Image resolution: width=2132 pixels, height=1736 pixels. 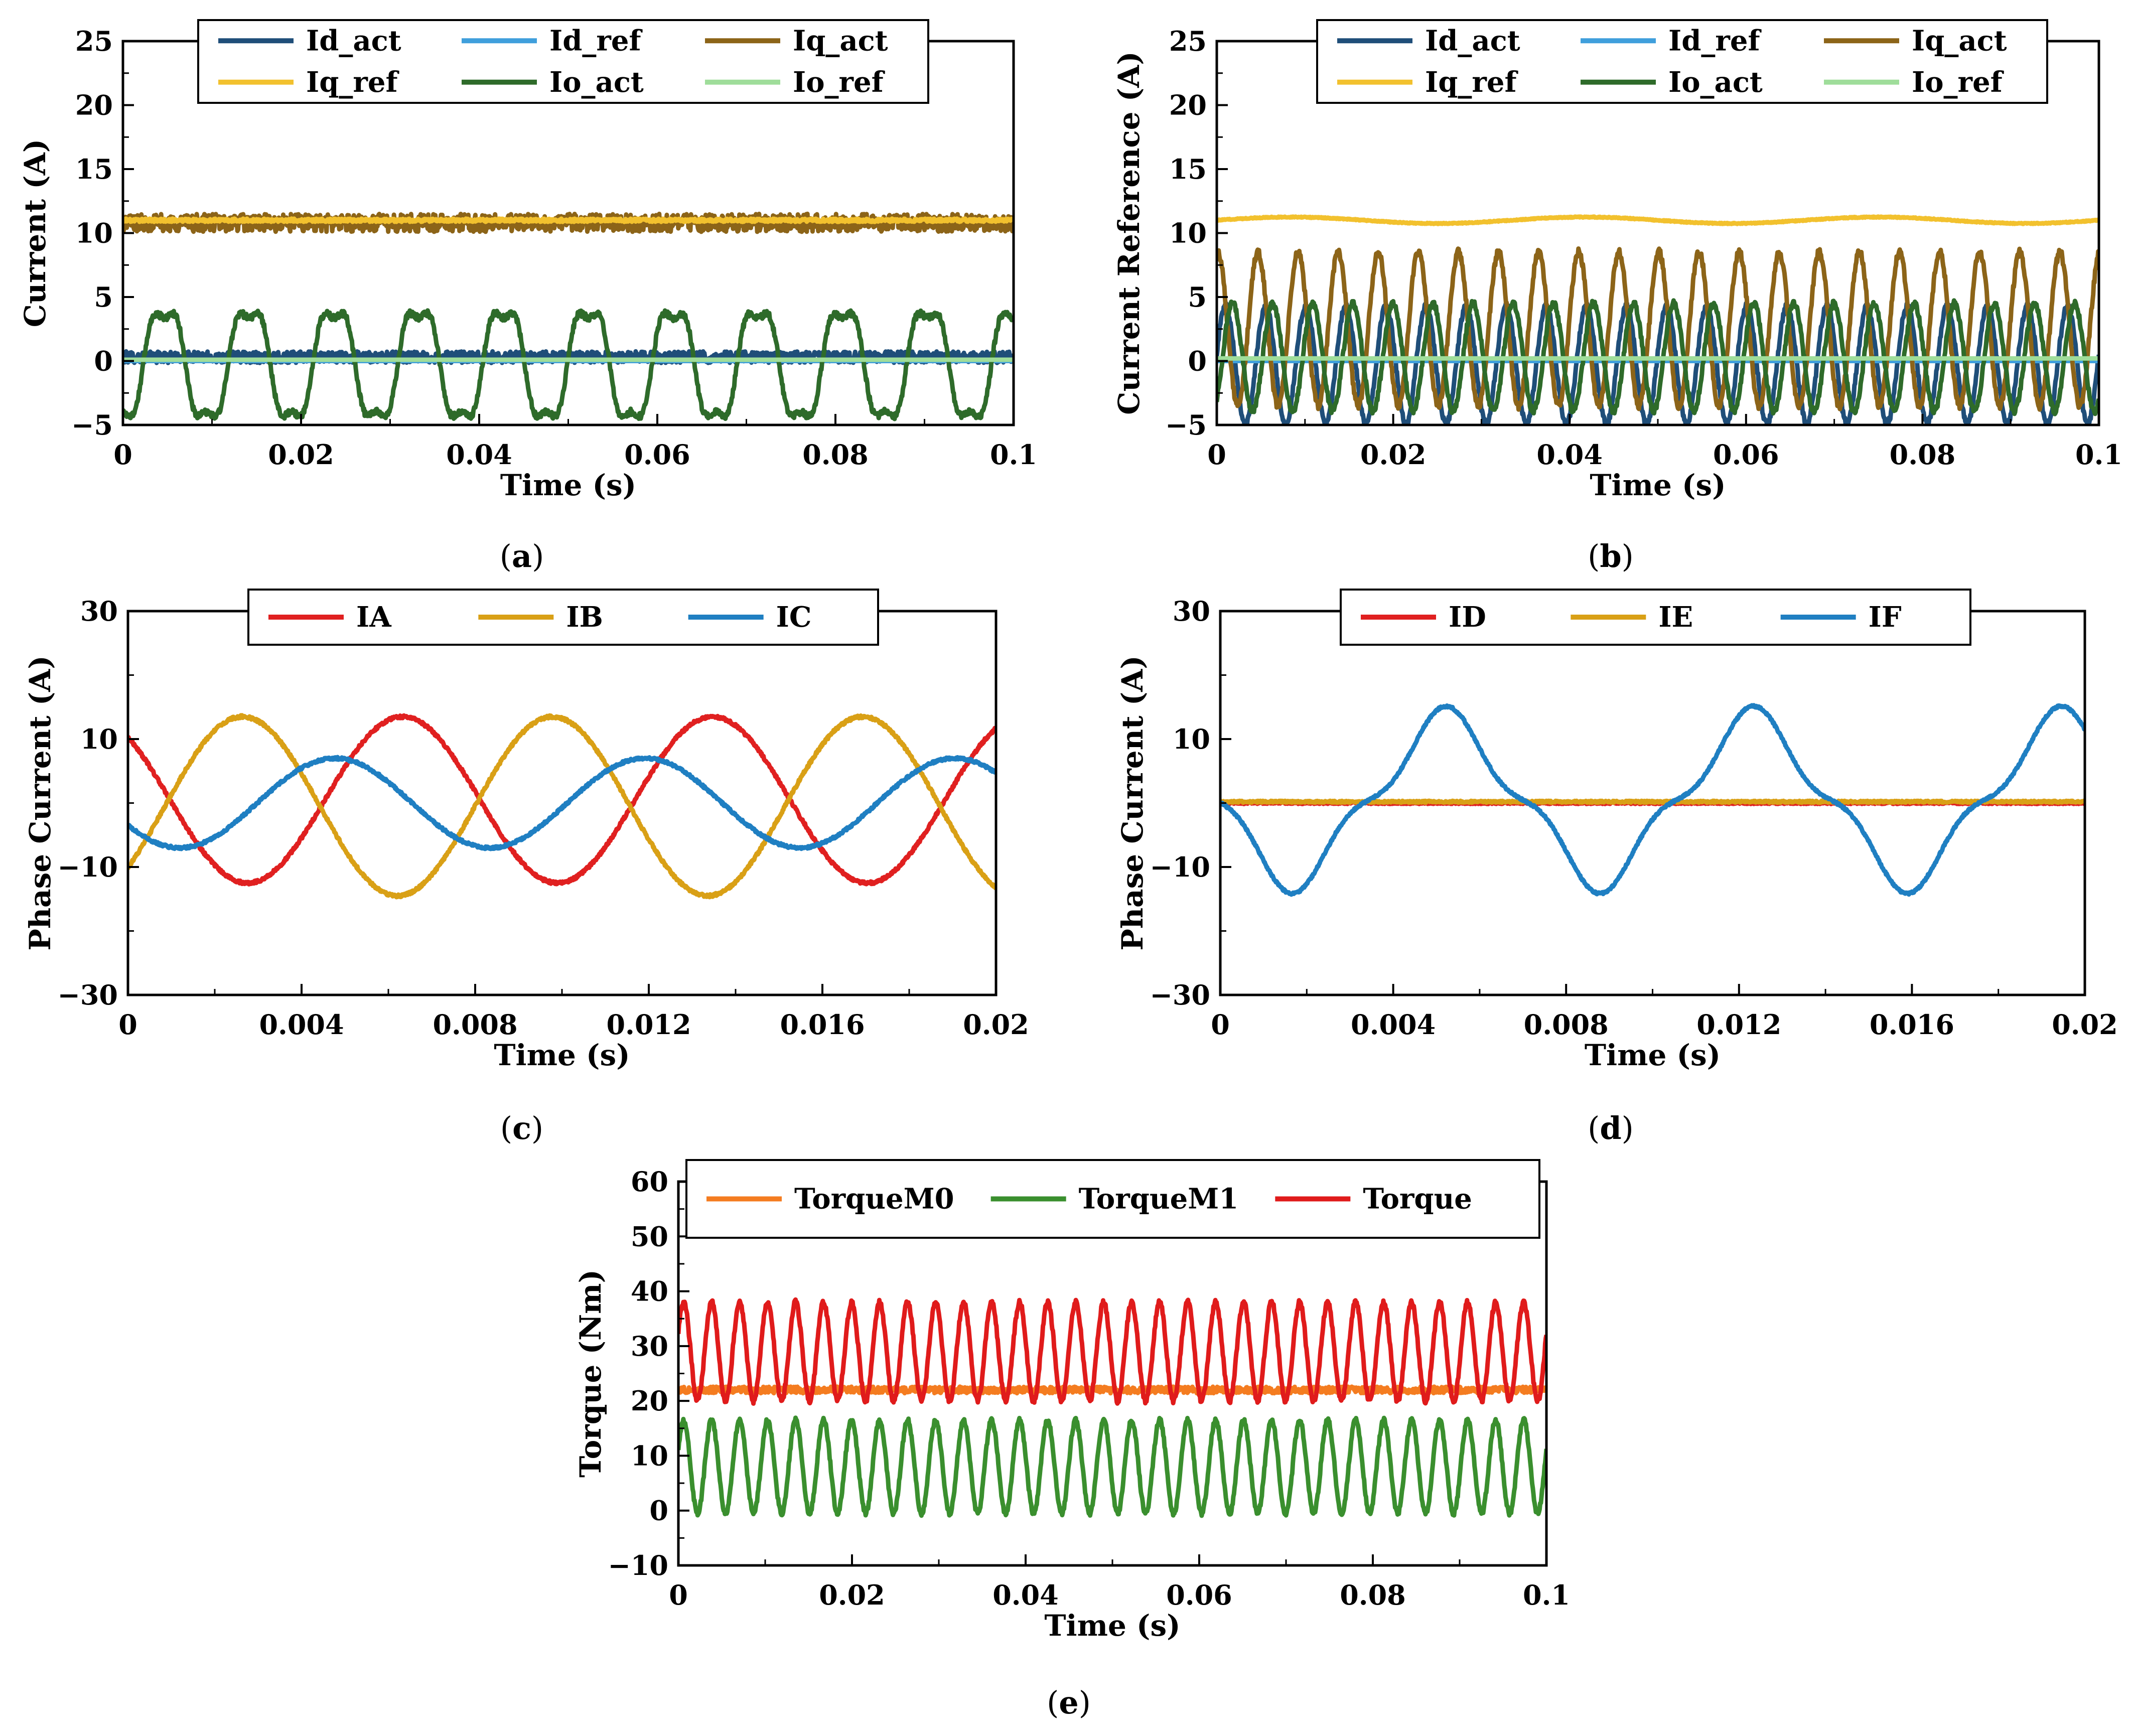 I want to click on legend-label-Id_act: Id_act, so click(x=1473, y=40).